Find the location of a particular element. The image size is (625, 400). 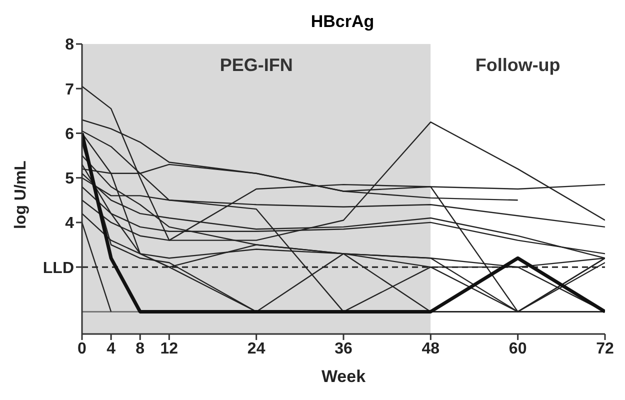

x-tick-label: 72 is located at coordinates (605, 349).